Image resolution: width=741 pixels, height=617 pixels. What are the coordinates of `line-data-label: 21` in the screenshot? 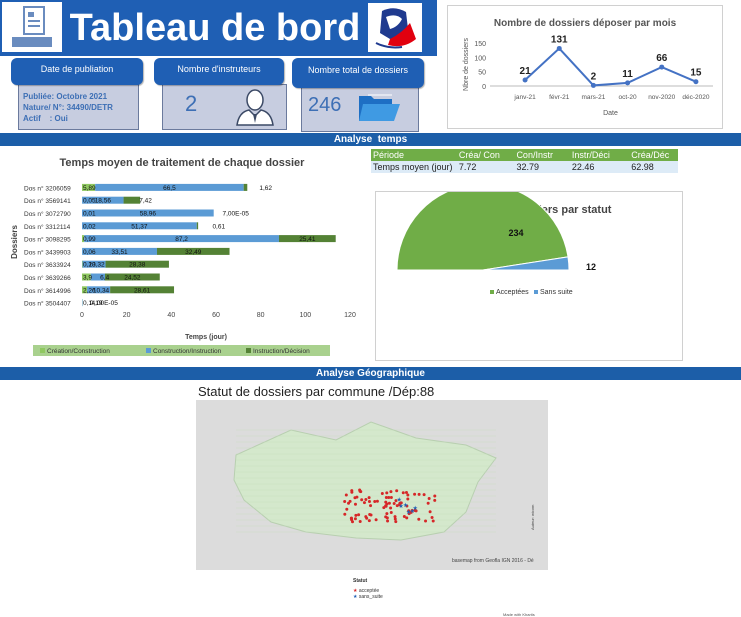 It's located at (526, 71).